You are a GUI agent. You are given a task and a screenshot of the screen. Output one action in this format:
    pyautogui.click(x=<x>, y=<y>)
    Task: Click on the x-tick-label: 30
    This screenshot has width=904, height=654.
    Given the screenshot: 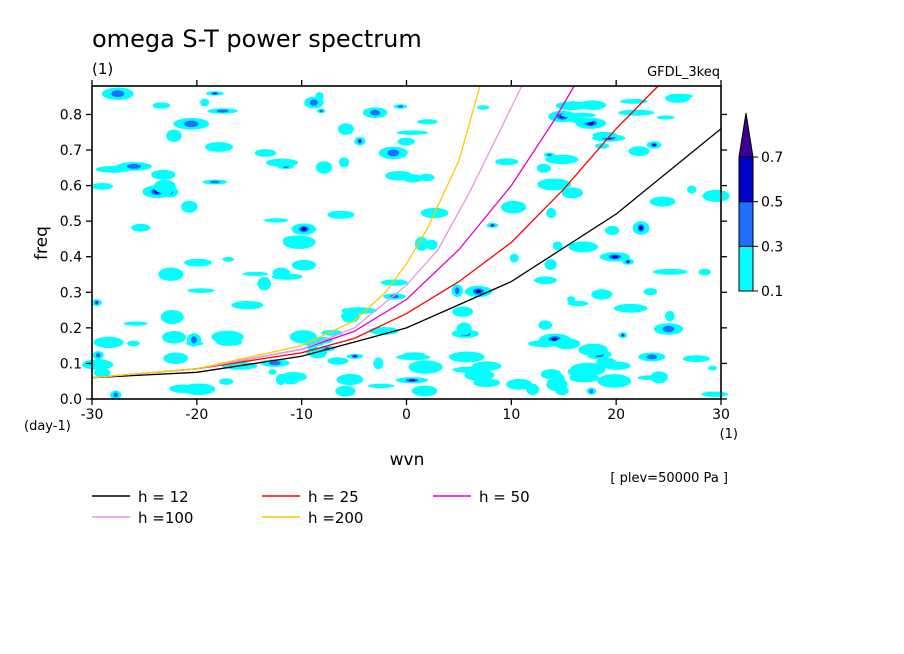 What is the action you would take?
    pyautogui.click(x=721, y=415)
    